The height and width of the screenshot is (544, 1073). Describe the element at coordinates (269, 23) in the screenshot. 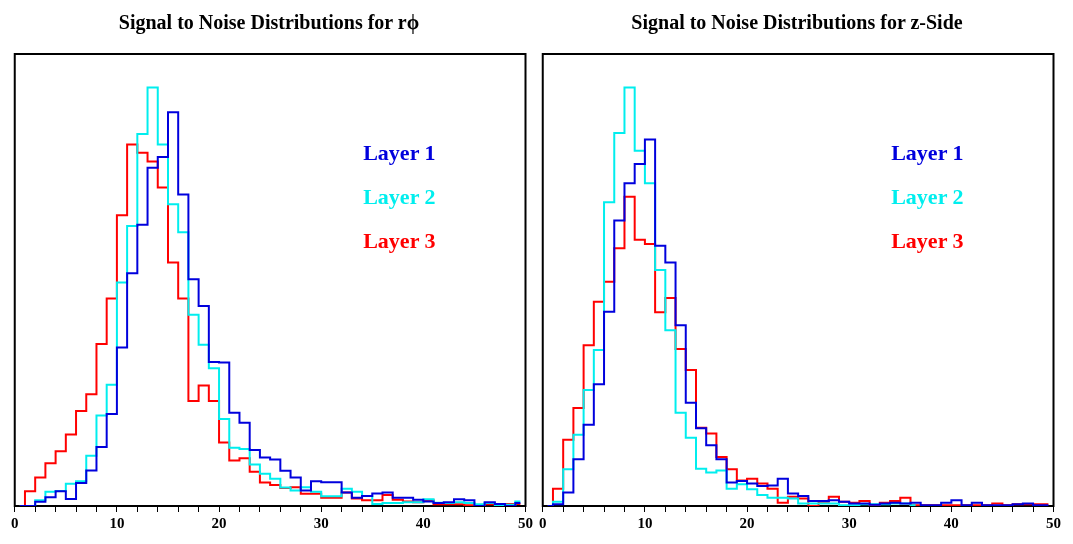

I see `chart-title: Signal to Noise Distributions for rϕ` at that location.